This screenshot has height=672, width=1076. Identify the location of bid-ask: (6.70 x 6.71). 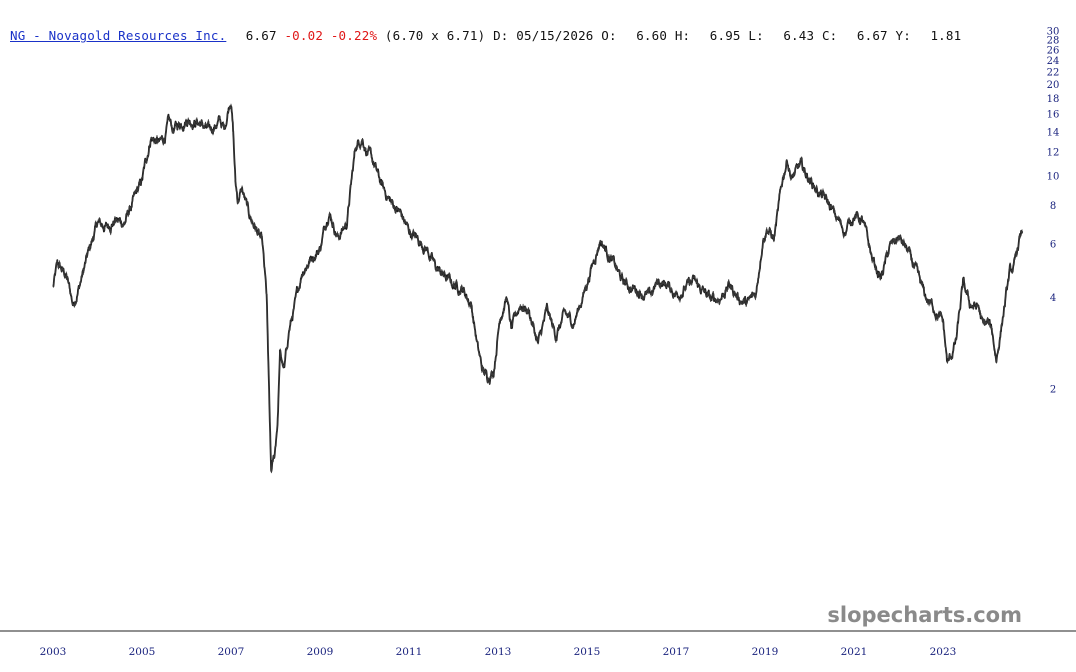
(435, 35).